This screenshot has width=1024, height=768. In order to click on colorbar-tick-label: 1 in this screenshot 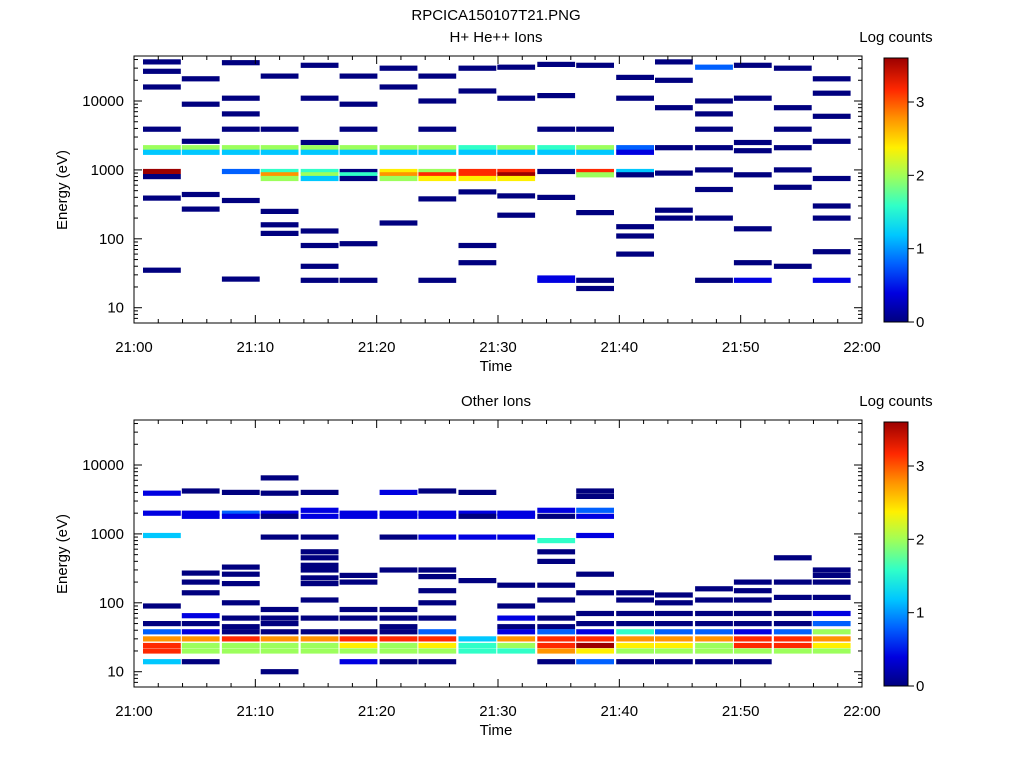, I will do `click(920, 249)`.